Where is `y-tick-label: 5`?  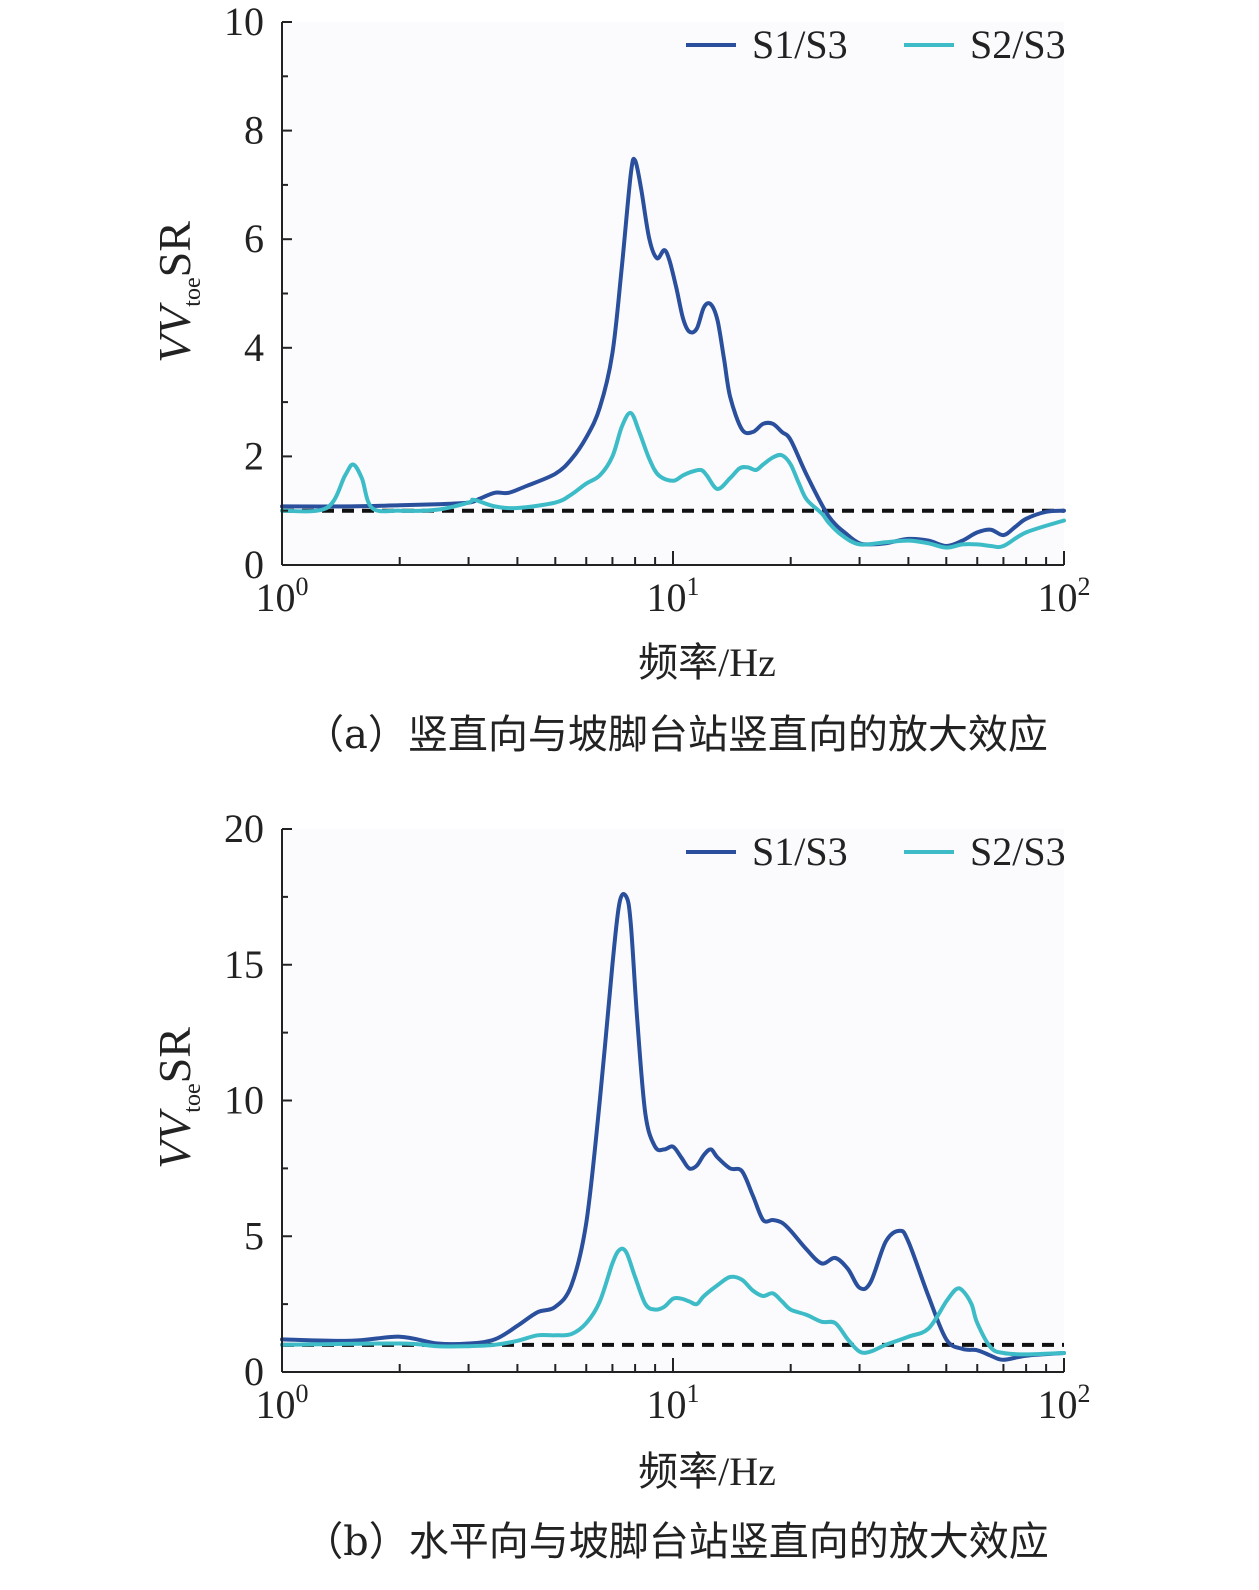 y-tick-label: 5 is located at coordinates (254, 1235).